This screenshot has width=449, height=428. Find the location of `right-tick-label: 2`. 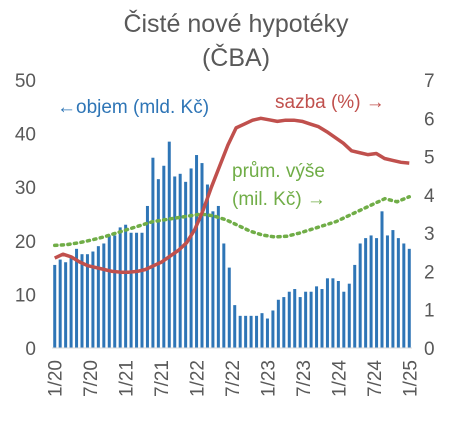

right-tick-label: 2 is located at coordinates (429, 272).